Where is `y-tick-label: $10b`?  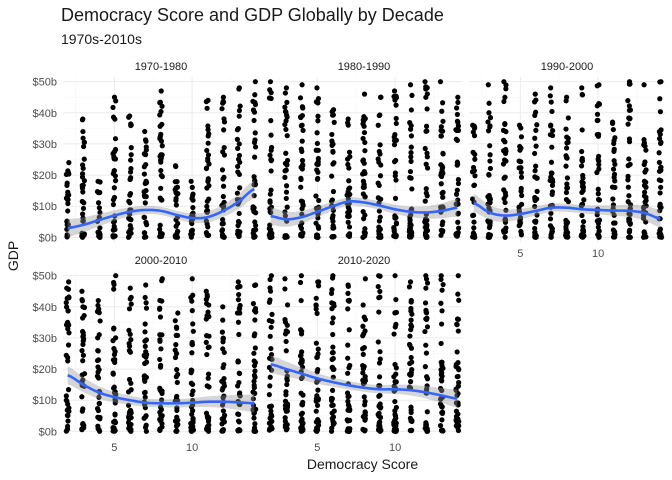
y-tick-label: $10b is located at coordinates (45, 401).